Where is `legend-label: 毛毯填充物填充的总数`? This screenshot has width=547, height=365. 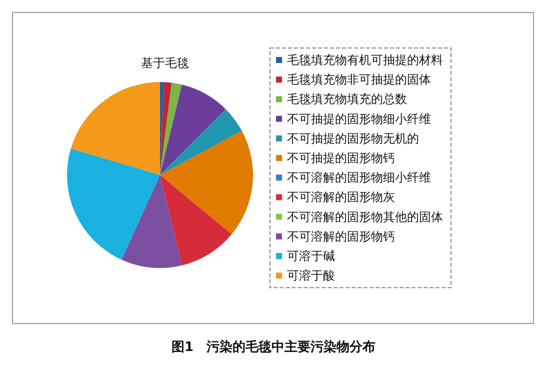
legend-label: 毛毯填充物填充的总数 is located at coordinates (347, 99).